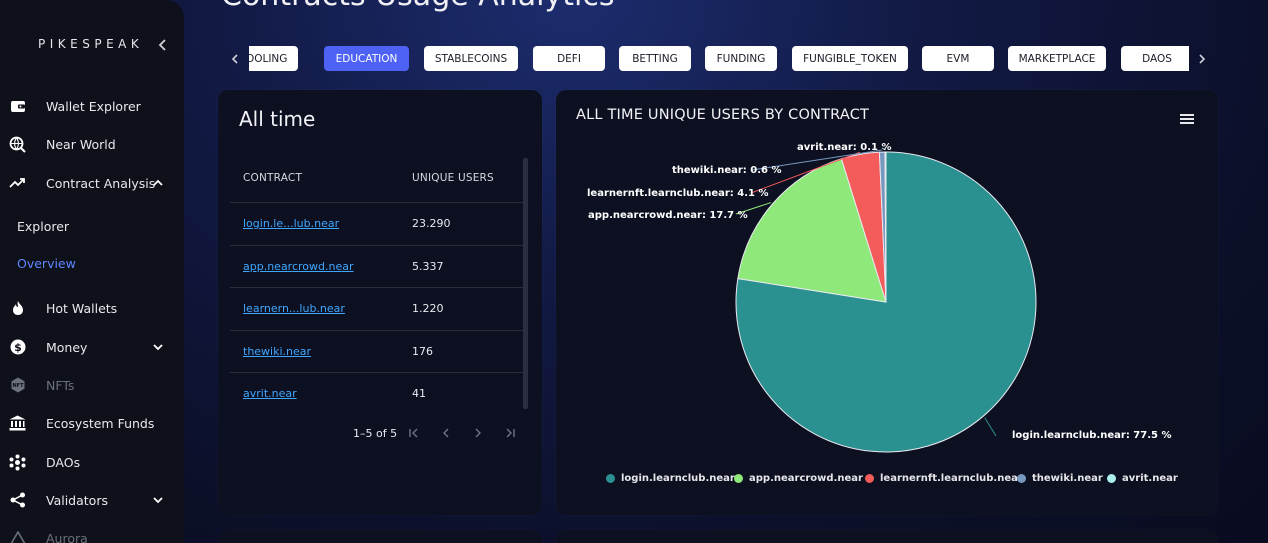 The width and height of the screenshot is (1268, 543). I want to click on tab-daos: DAOS, so click(1155, 58).